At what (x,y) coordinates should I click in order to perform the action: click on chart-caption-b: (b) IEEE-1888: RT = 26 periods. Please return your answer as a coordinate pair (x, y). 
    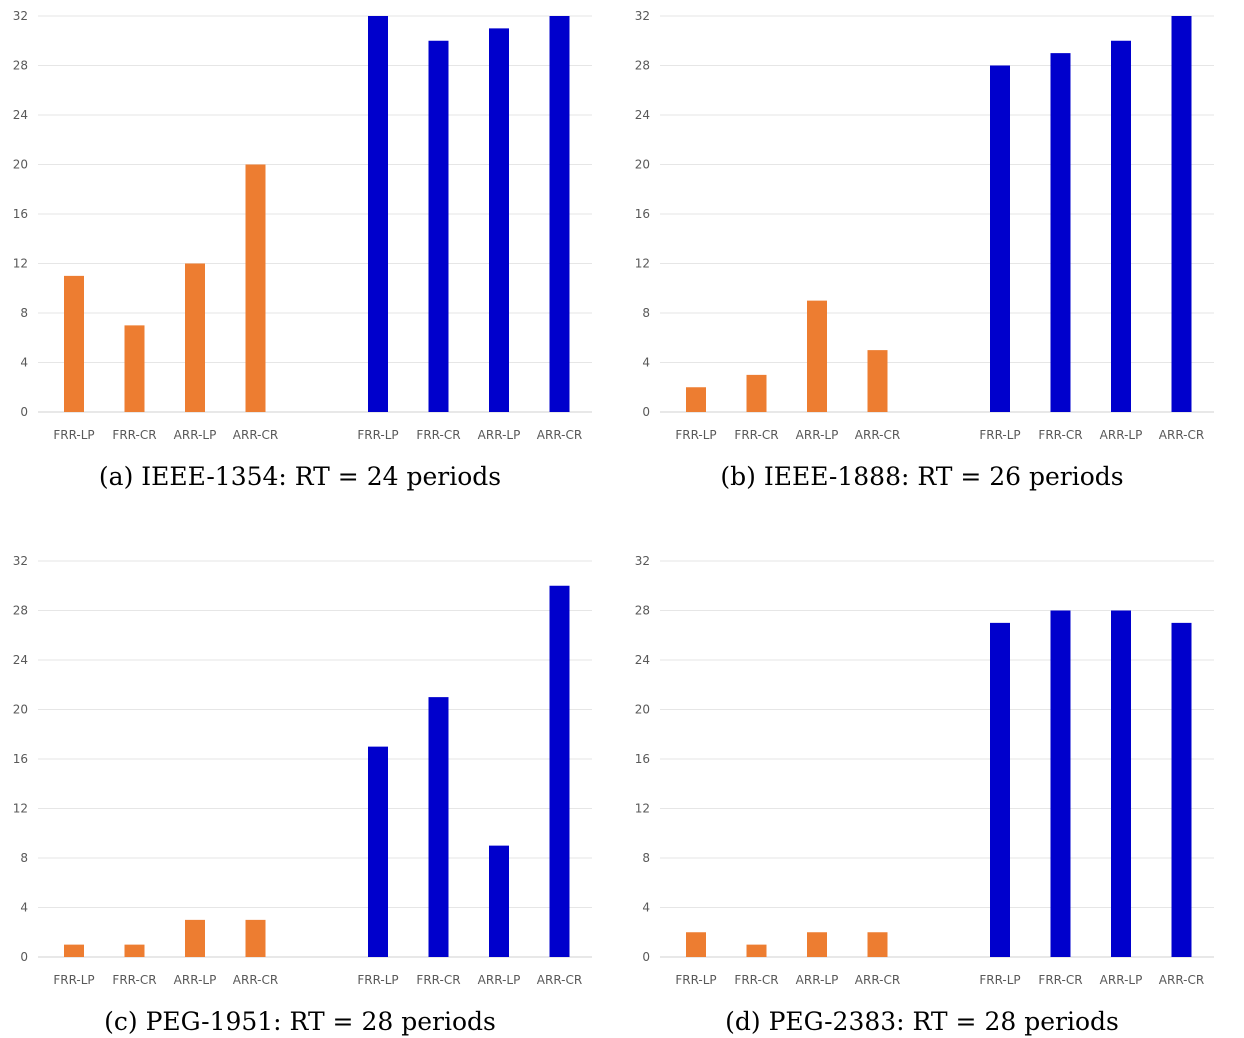
    Looking at the image, I should click on (922, 476).